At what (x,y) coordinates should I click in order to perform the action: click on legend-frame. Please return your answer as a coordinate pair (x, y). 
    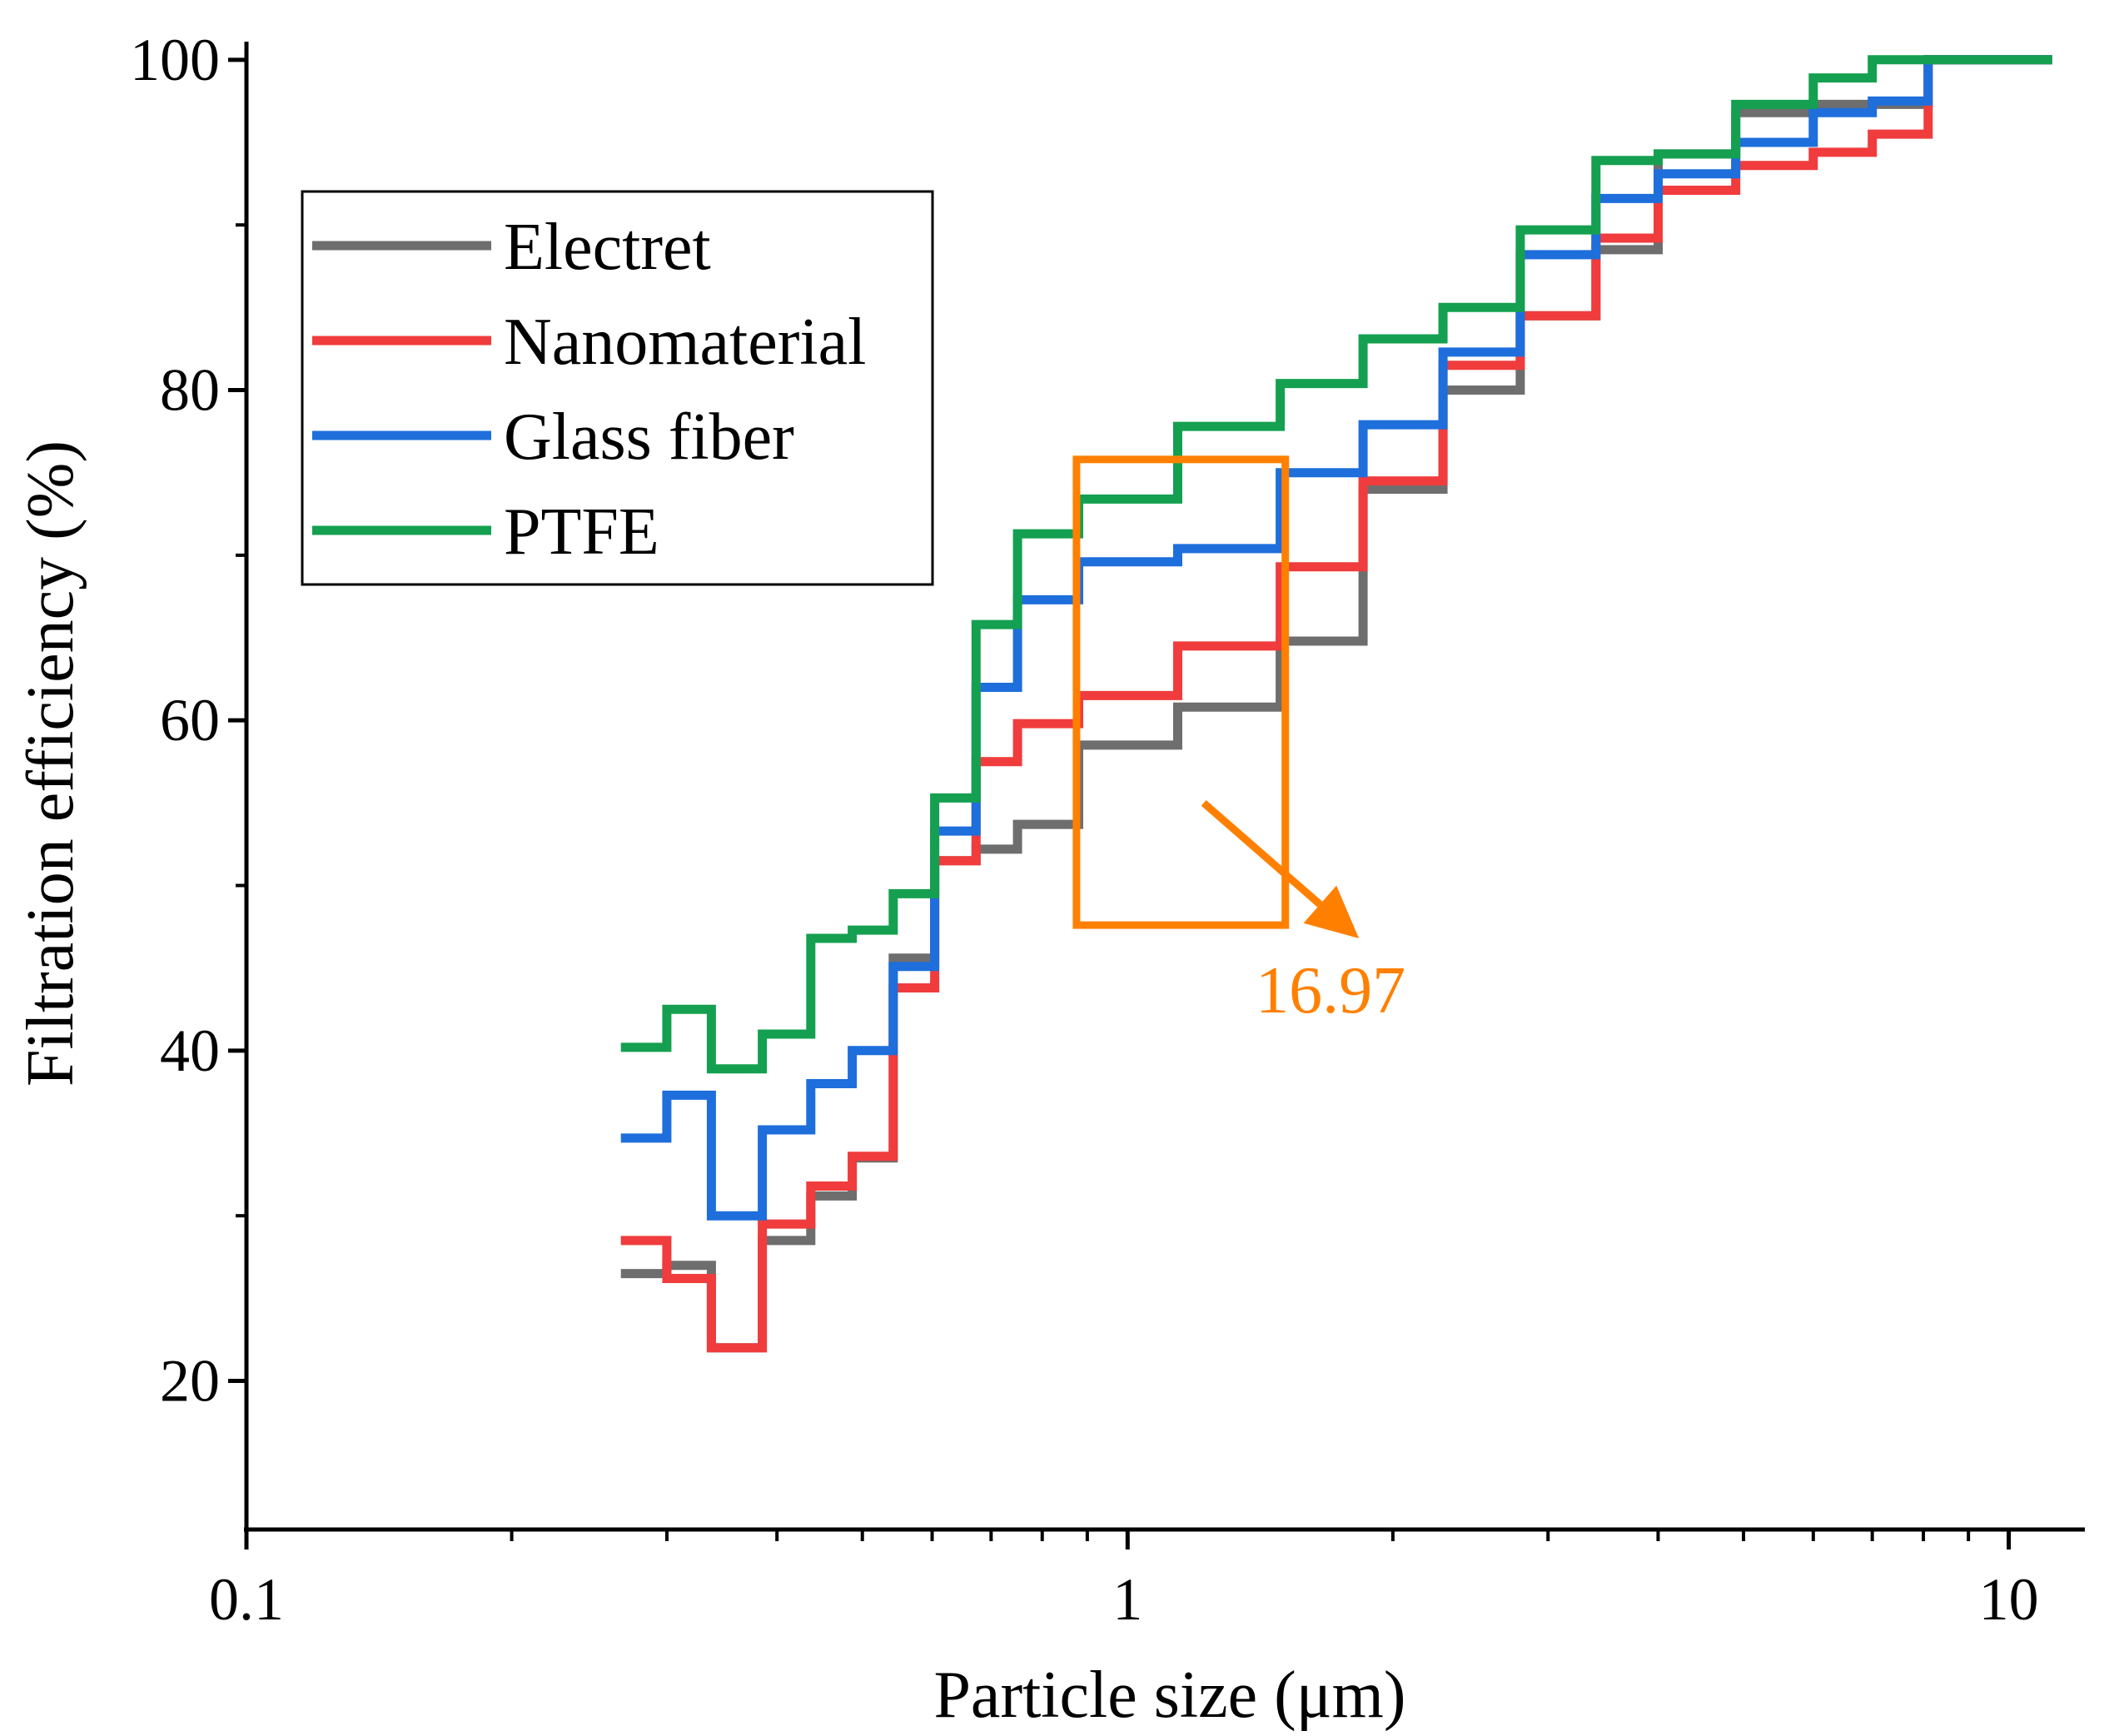
    Looking at the image, I should click on (617, 388).